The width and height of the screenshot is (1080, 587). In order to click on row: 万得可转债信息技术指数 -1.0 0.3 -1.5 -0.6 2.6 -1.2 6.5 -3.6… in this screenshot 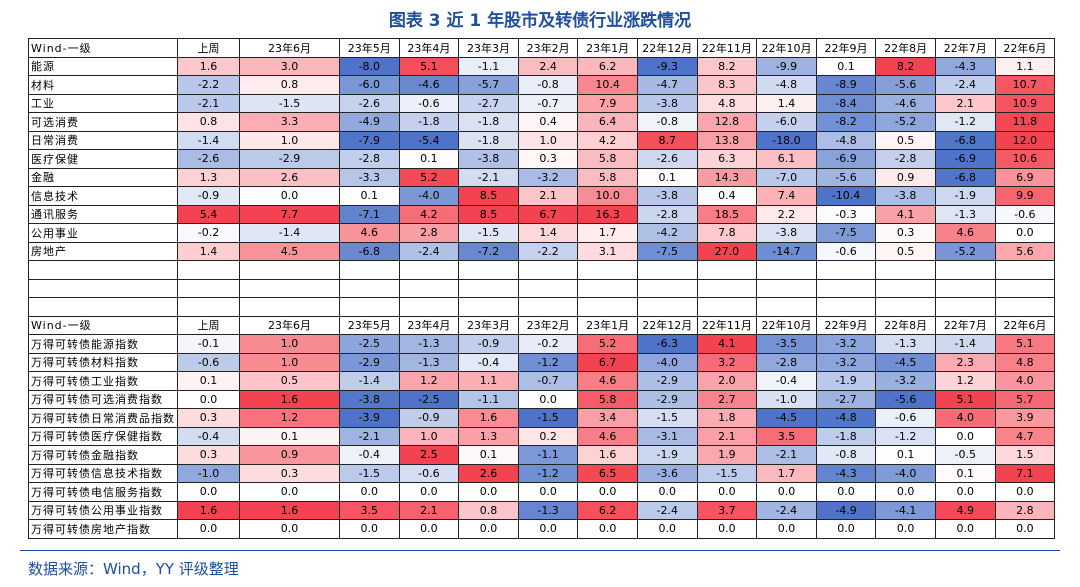, I will do `click(542, 473)`.